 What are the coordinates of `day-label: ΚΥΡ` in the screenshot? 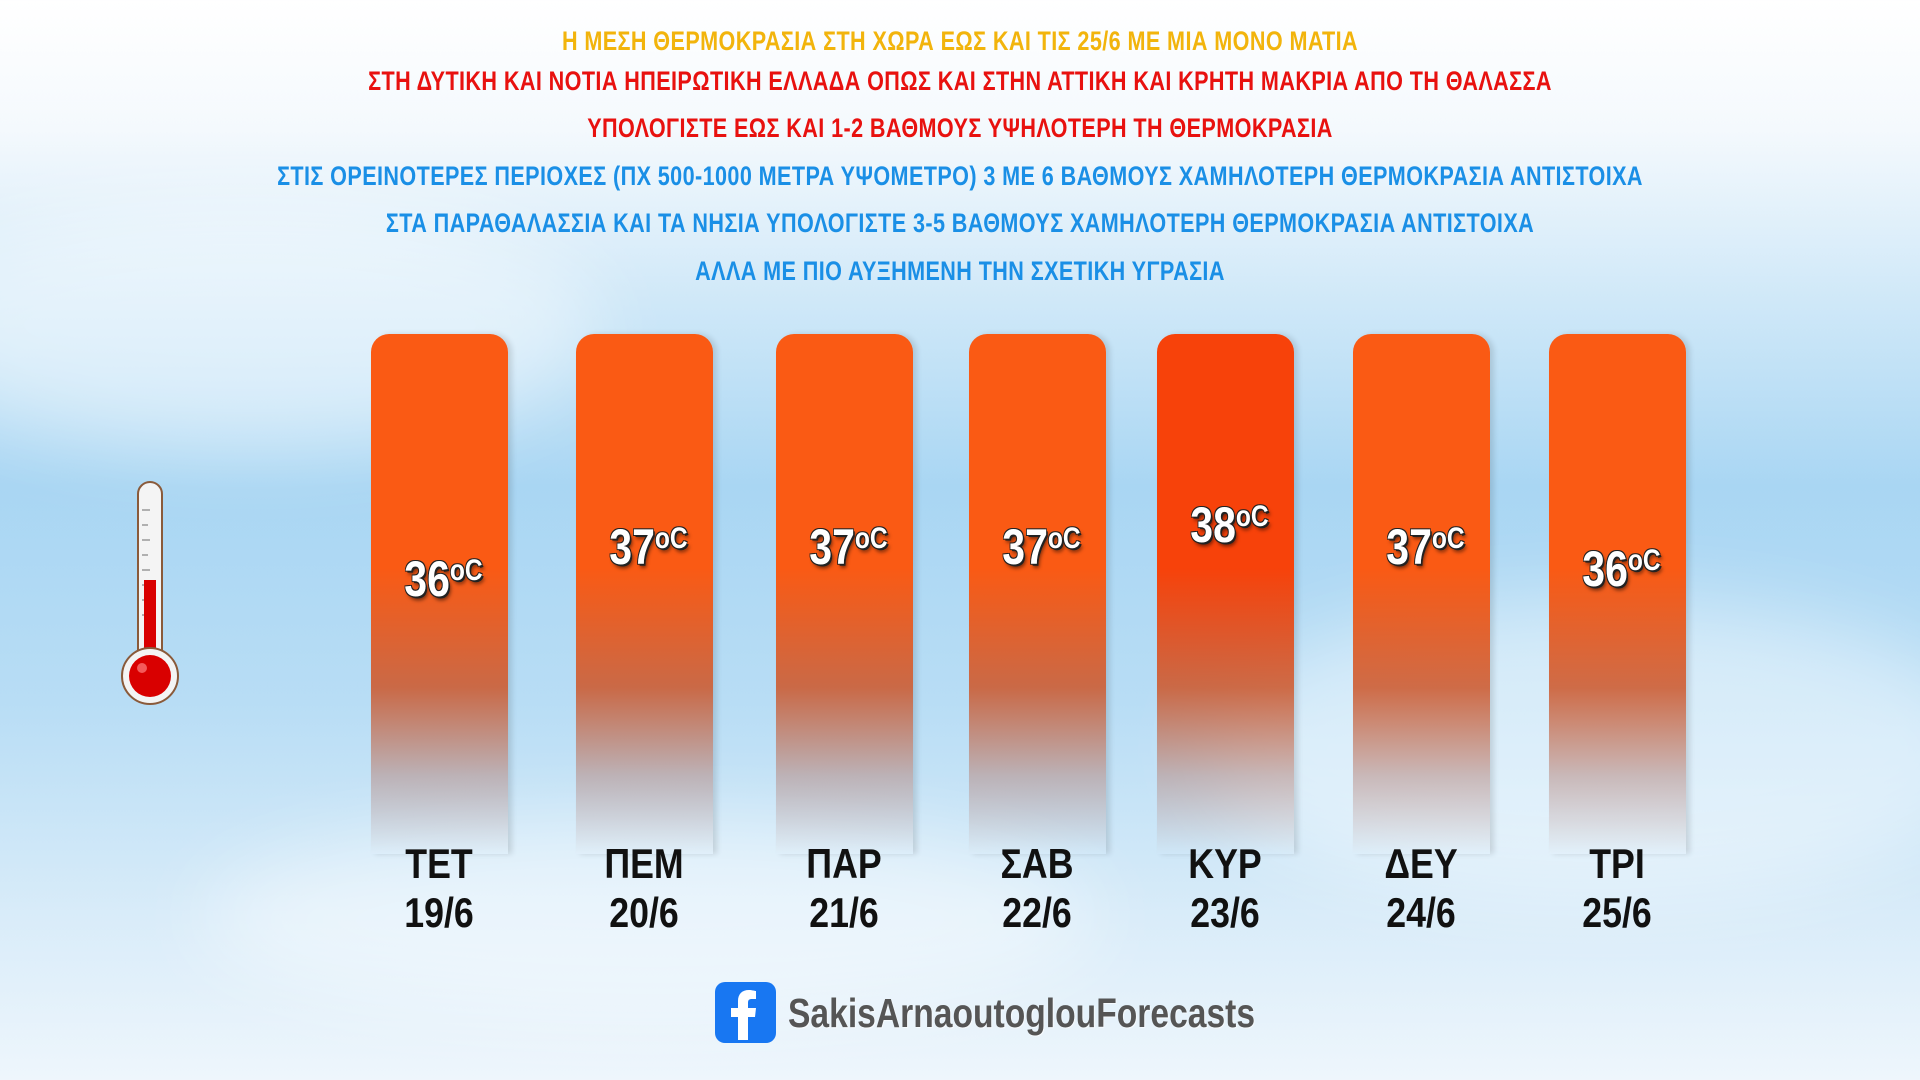 It's located at (1225, 863).